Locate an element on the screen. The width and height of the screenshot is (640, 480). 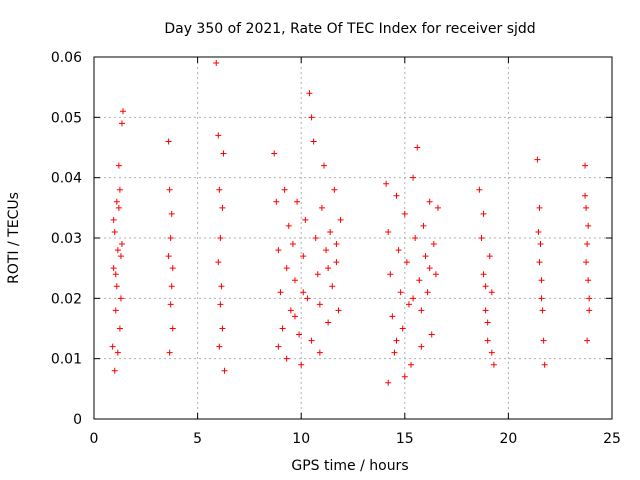
x-tick-labels: 0 5 10 15 20 25 is located at coordinates (355, 439).